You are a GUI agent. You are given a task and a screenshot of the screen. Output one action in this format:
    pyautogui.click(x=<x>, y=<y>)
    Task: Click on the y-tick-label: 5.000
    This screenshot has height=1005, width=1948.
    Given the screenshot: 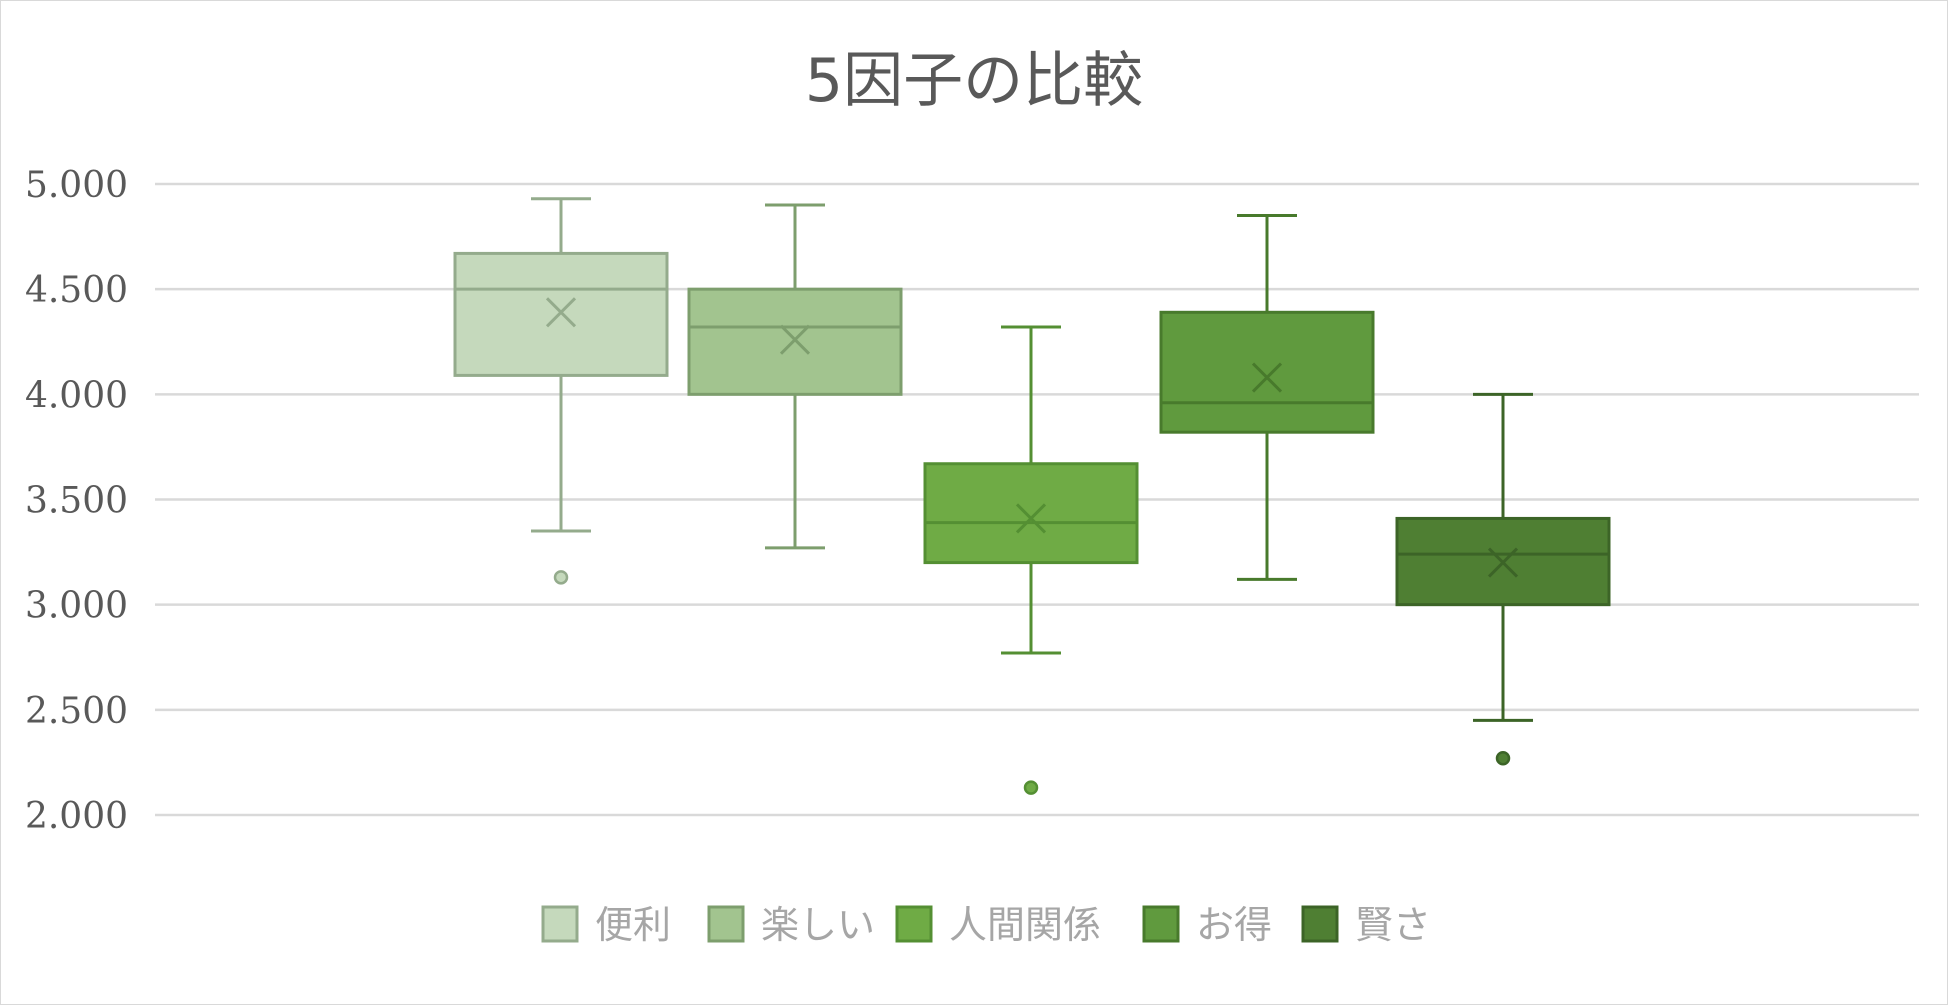 What is the action you would take?
    pyautogui.click(x=76, y=185)
    